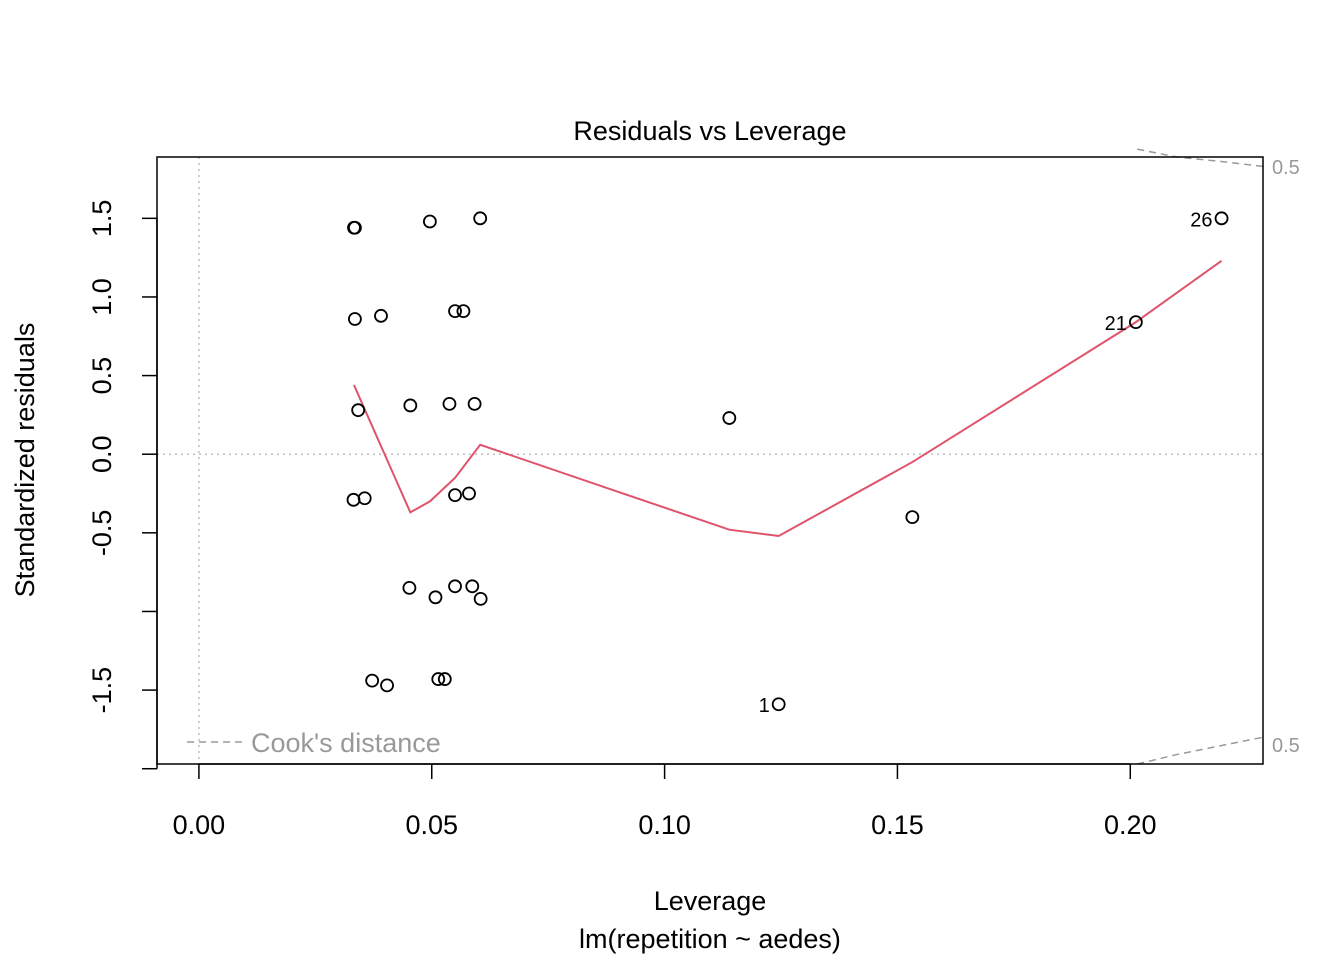 This screenshot has height=960, width=1344. Describe the element at coordinates (1116, 324) in the screenshot. I see `point-label-21: 21` at that location.